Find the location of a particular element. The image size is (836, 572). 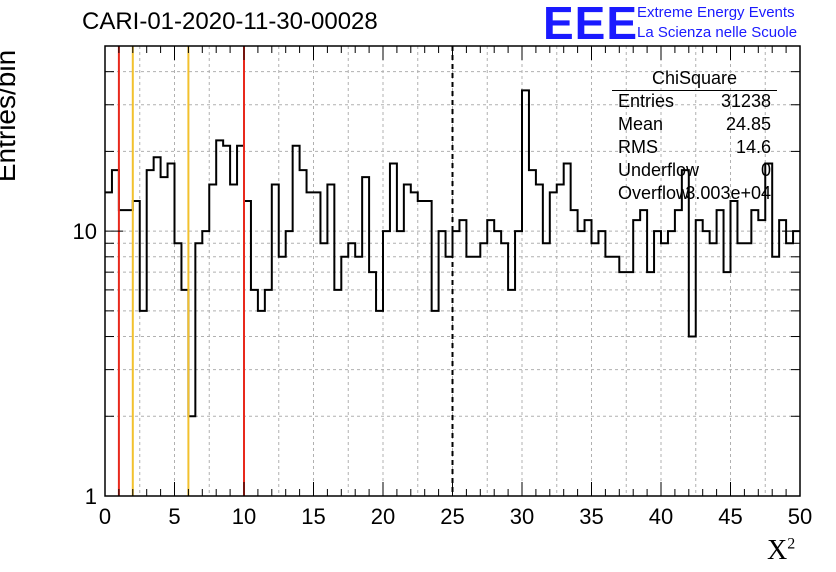

y-tick-label: 1 is located at coordinates (91, 496).